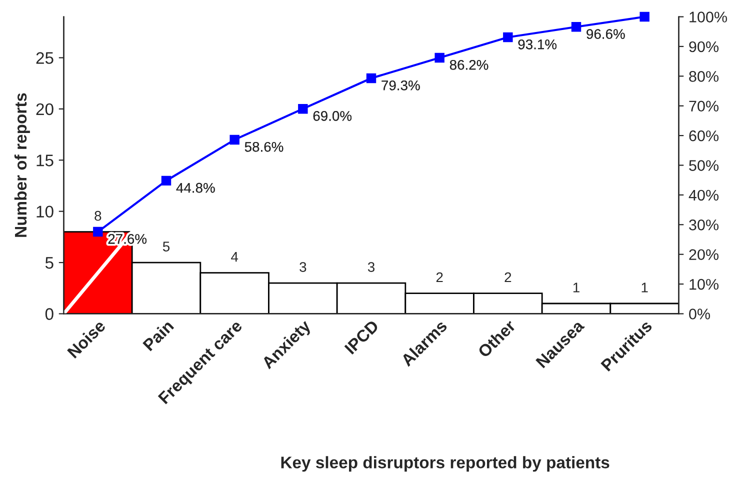 This screenshot has height=479, width=750. Describe the element at coordinates (469, 65) in the screenshot. I see `data-label: 86.2%` at that location.